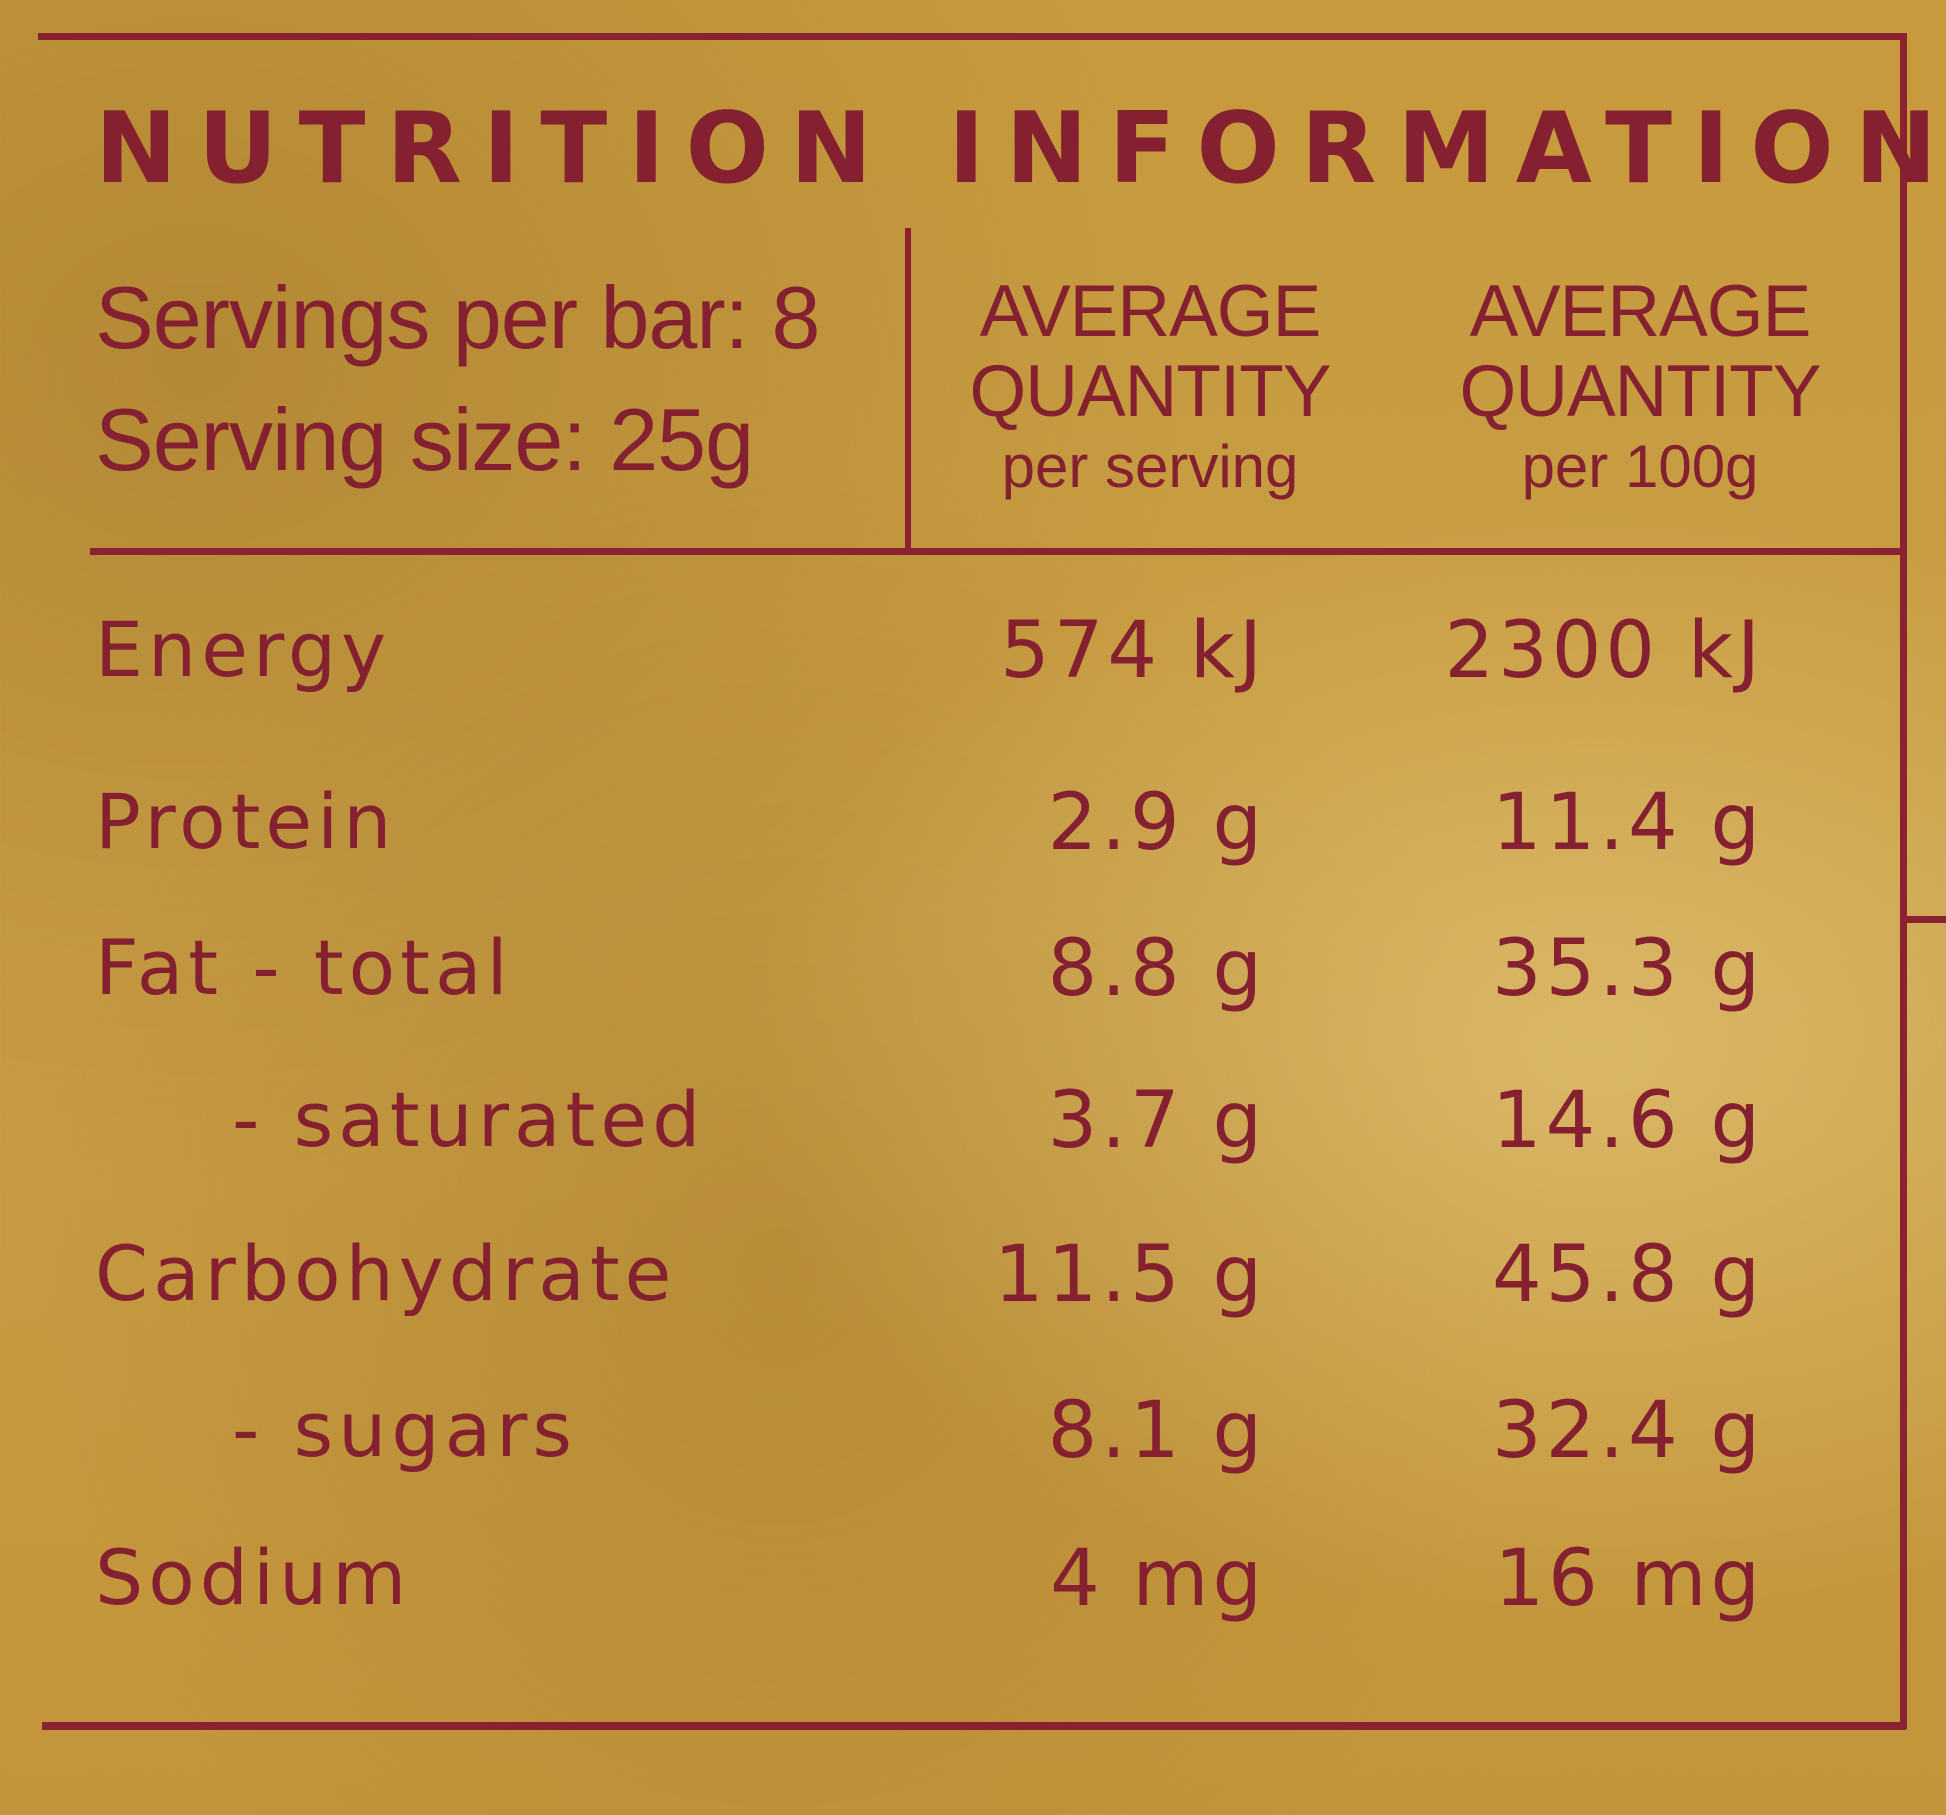 The width and height of the screenshot is (1946, 1815). I want to click on nutrient-label: Energy, so click(243, 649).